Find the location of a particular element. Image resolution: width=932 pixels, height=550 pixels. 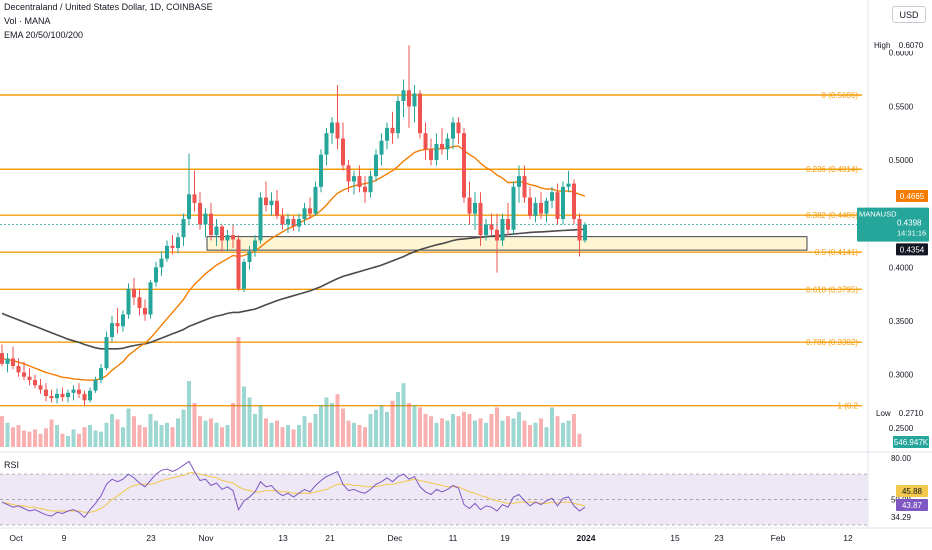

symbol-badge: MANAUSD is located at coordinates (878, 214).